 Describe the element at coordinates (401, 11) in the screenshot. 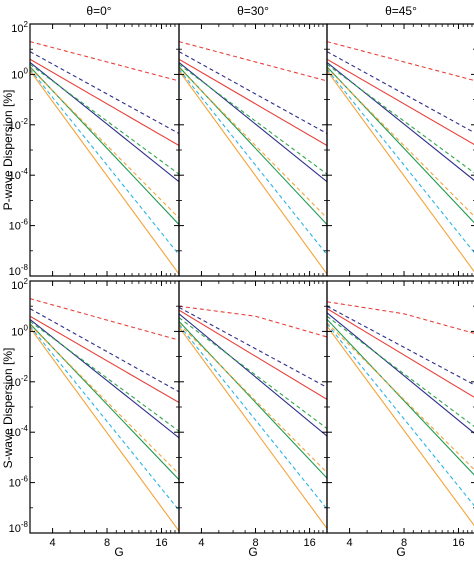

I see `column-title-2: θ=45°` at that location.